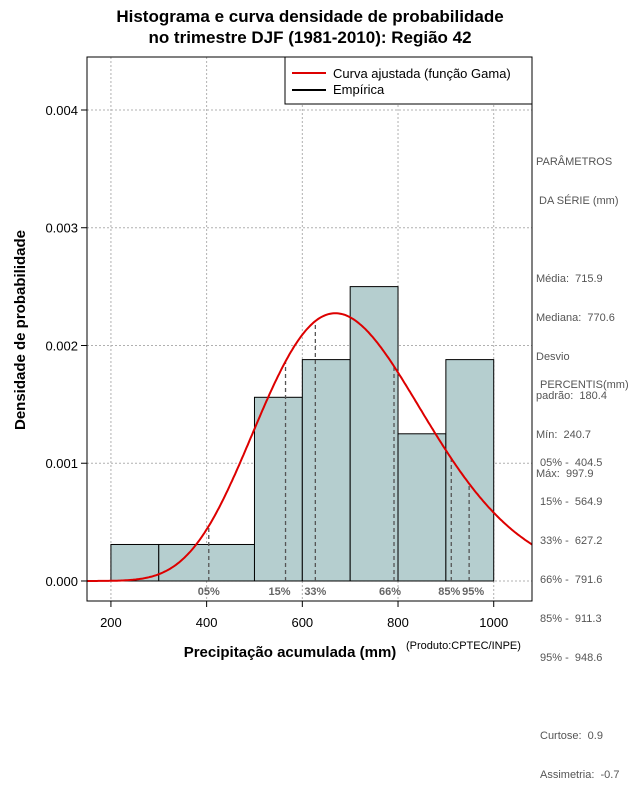 Image resolution: width=640 pixels, height=795 pixels. Describe the element at coordinates (463, 646) in the screenshot. I see `produto-credit: (Produto:CPTEC/INPE)` at that location.